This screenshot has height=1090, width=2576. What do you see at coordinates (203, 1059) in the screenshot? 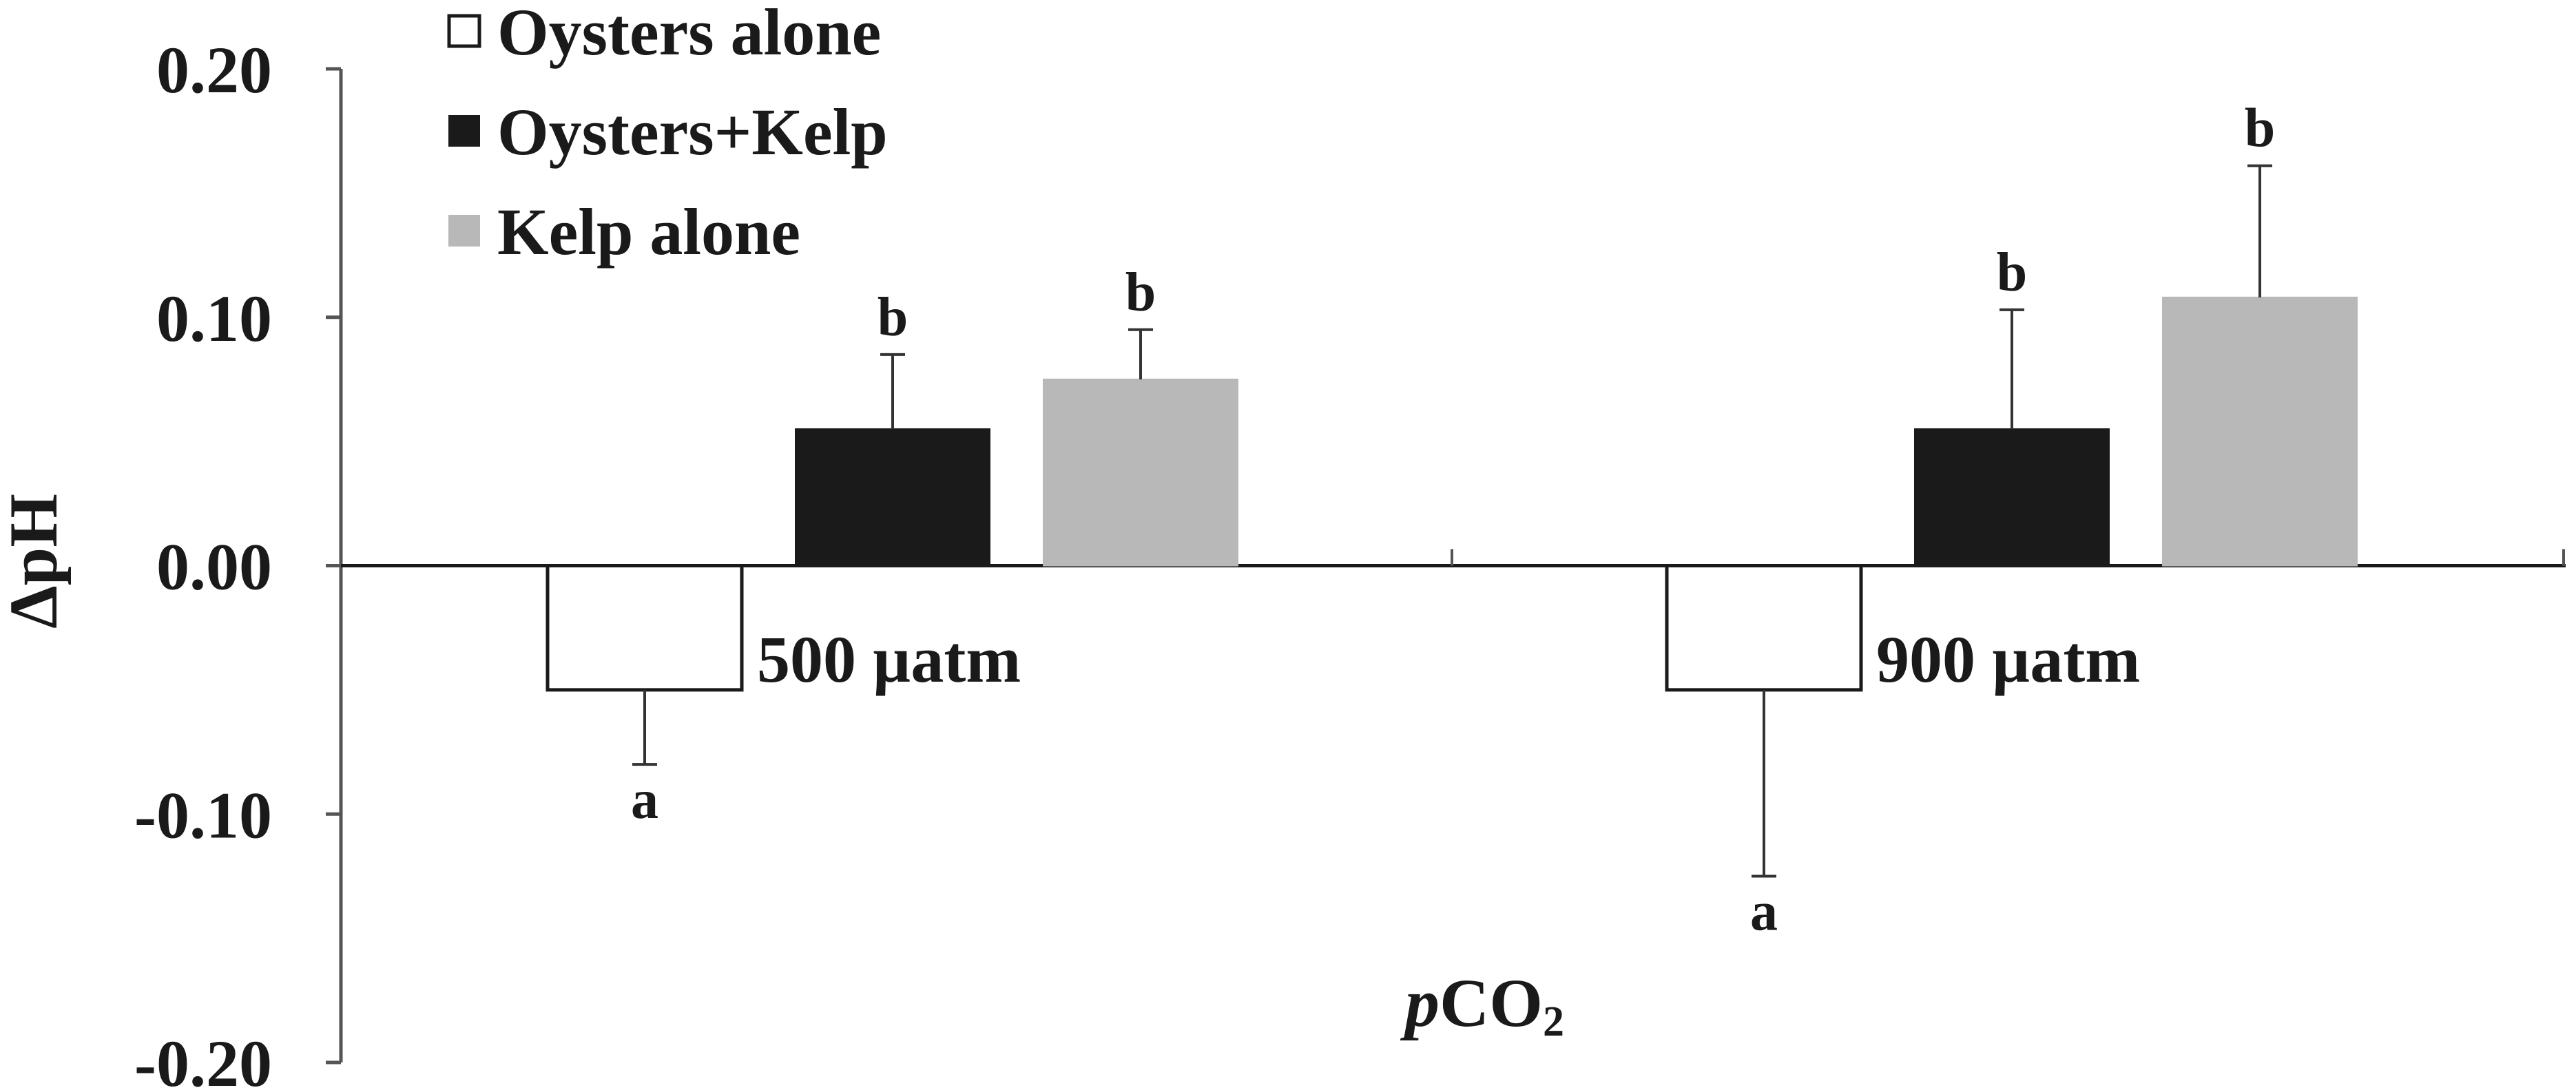
I see `y-tick-label: -0.20` at bounding box center [203, 1059].